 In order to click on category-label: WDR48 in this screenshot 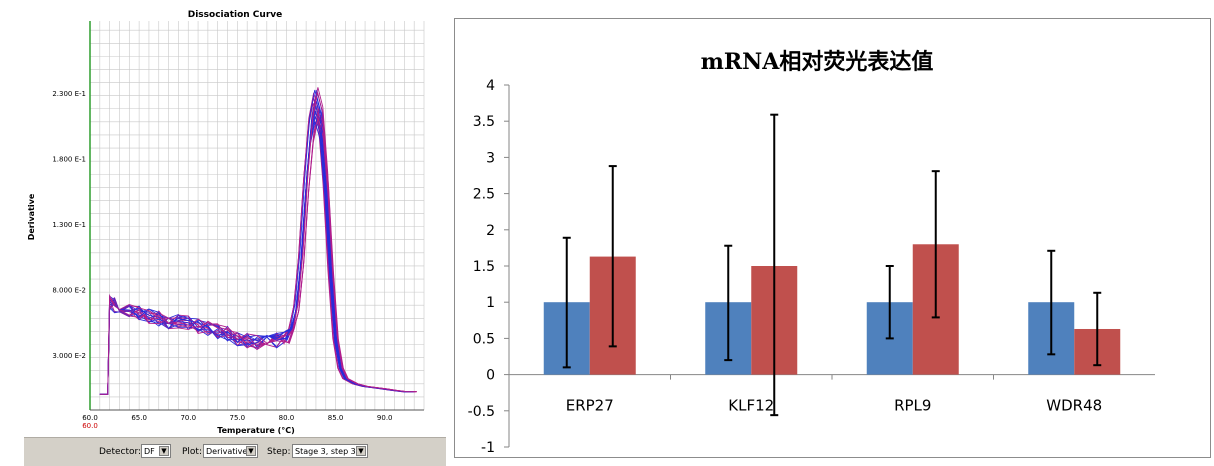, I will do `click(1074, 406)`.